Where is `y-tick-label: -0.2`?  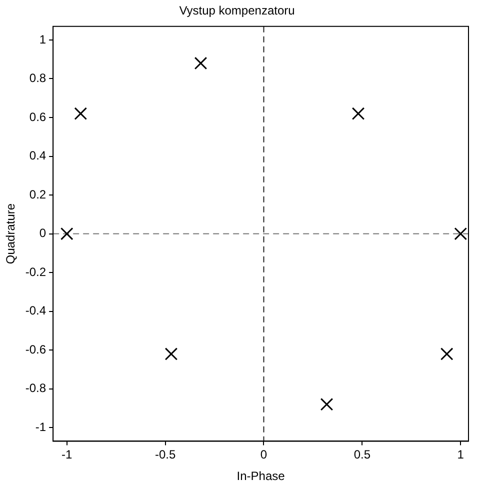 y-tick-label: -0.2 is located at coordinates (35, 271).